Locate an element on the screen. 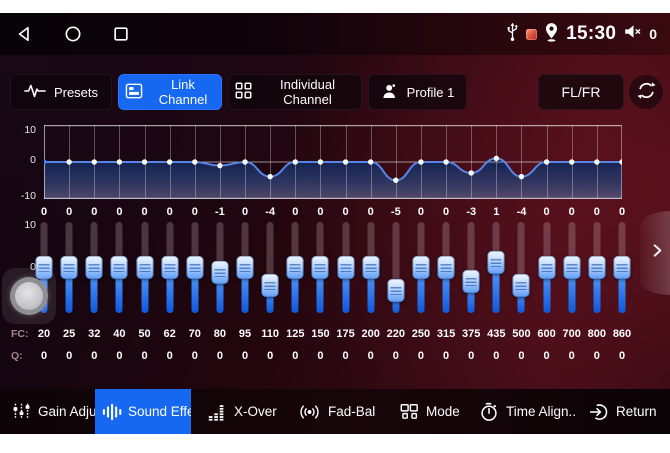  bottom-nav-item-fad-bal: Fad-Bal is located at coordinates (336, 411).